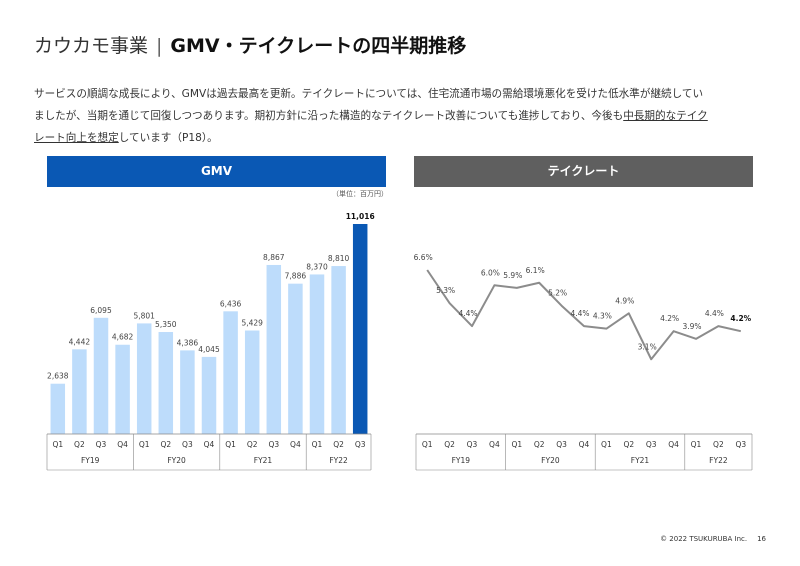 The height and width of the screenshot is (566, 800). I want to click on take-rate-data-label: 3.1%, so click(647, 346).